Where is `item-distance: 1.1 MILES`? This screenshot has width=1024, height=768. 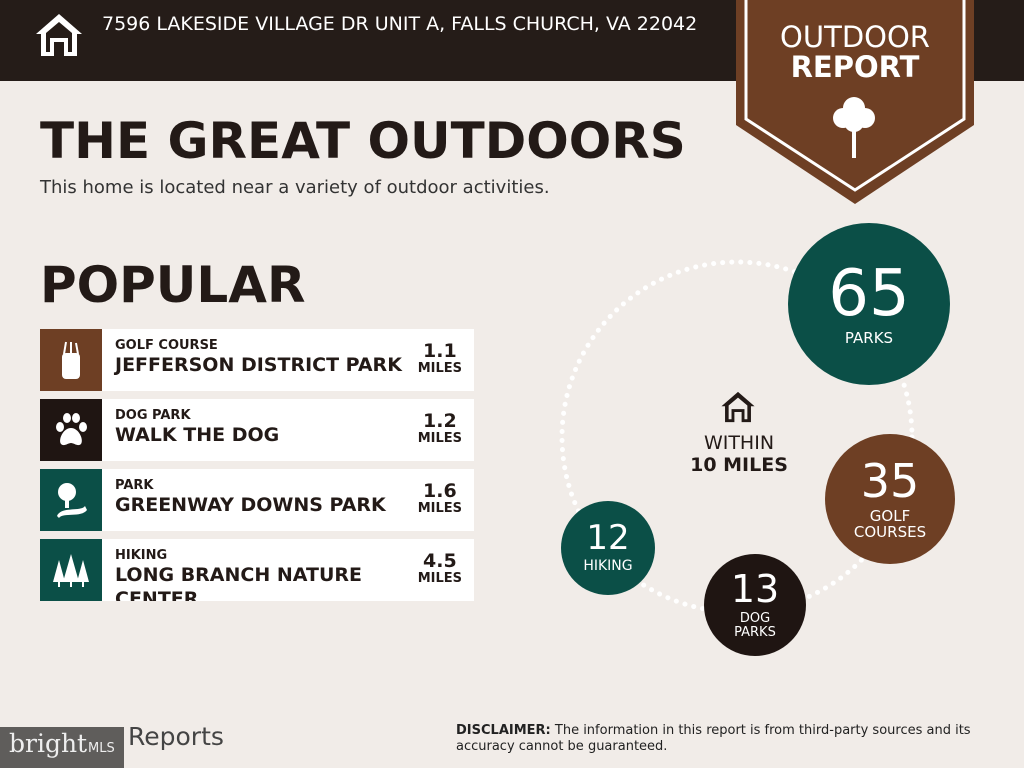
item-distance: 1.1 MILES is located at coordinates (440, 358).